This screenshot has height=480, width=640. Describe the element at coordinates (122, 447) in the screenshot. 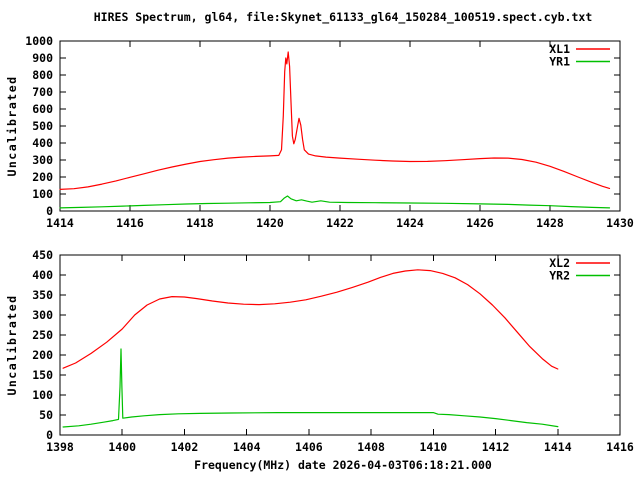

I see `x-tick-label: 1400` at that location.